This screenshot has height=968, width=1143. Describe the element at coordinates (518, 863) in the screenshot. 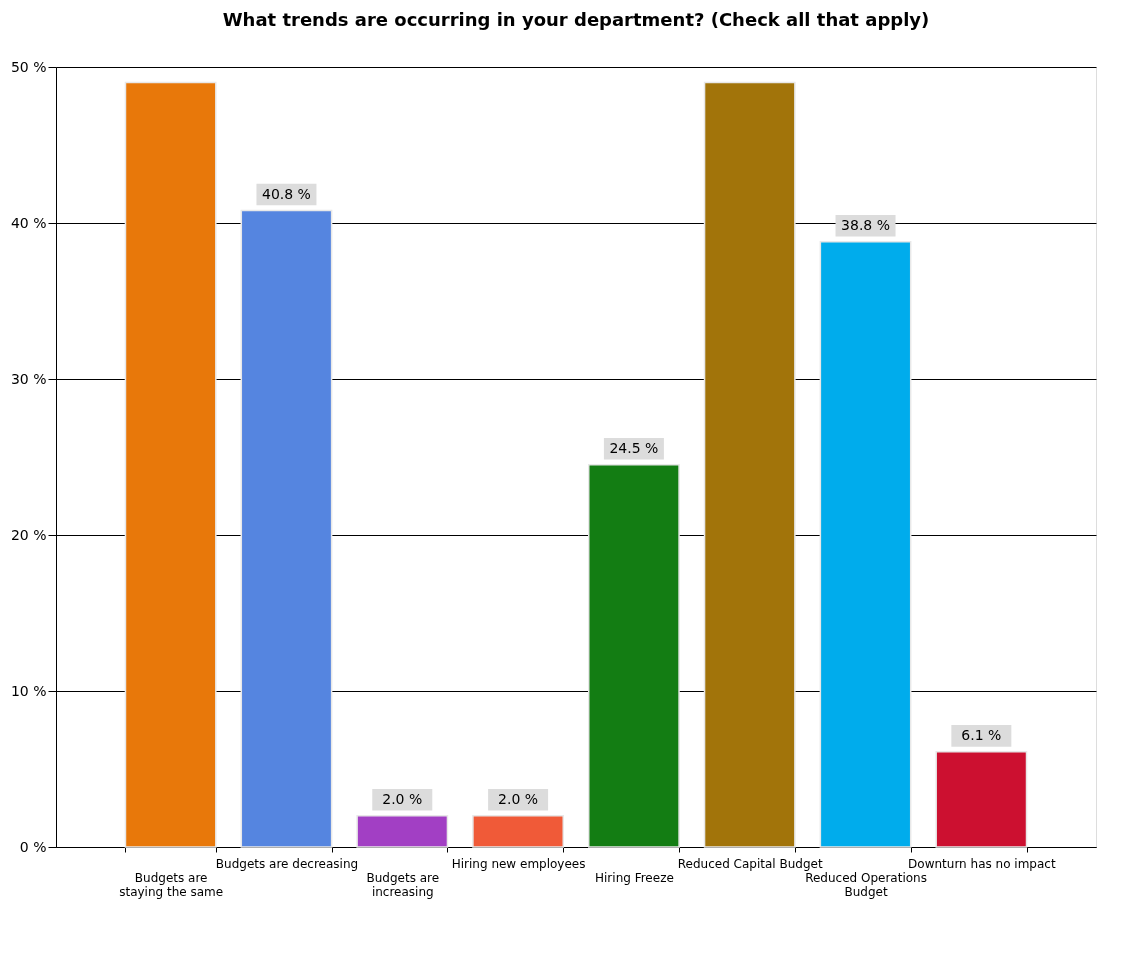

I see `x-tick-label: Hiring new employees` at that location.